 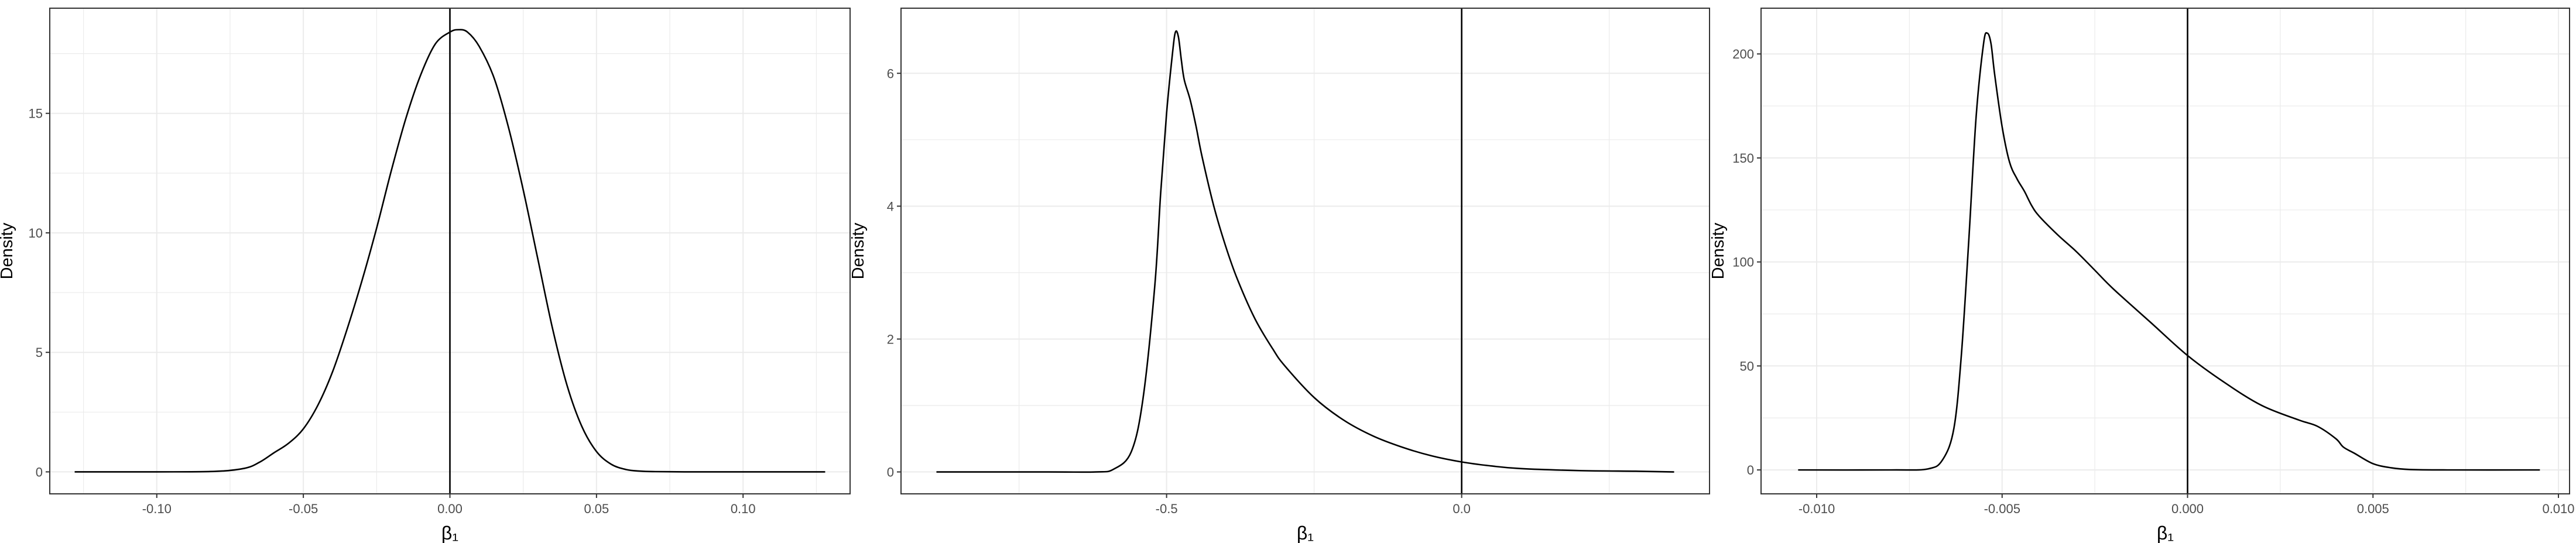 What do you see at coordinates (1167, 509) in the screenshot?
I see `x-tick-label: -0.5` at bounding box center [1167, 509].